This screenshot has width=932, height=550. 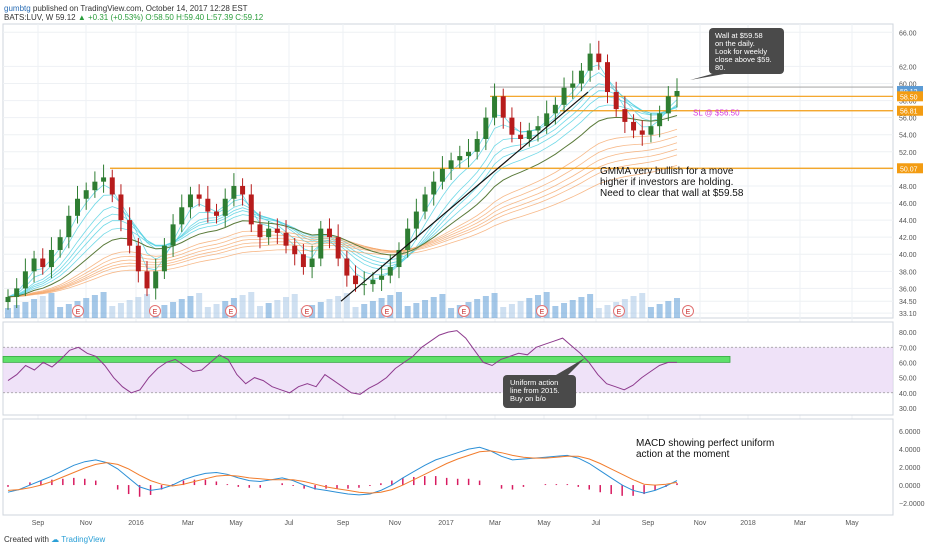 I want to click on price-tick-label: 52.00, so click(x=908, y=153).